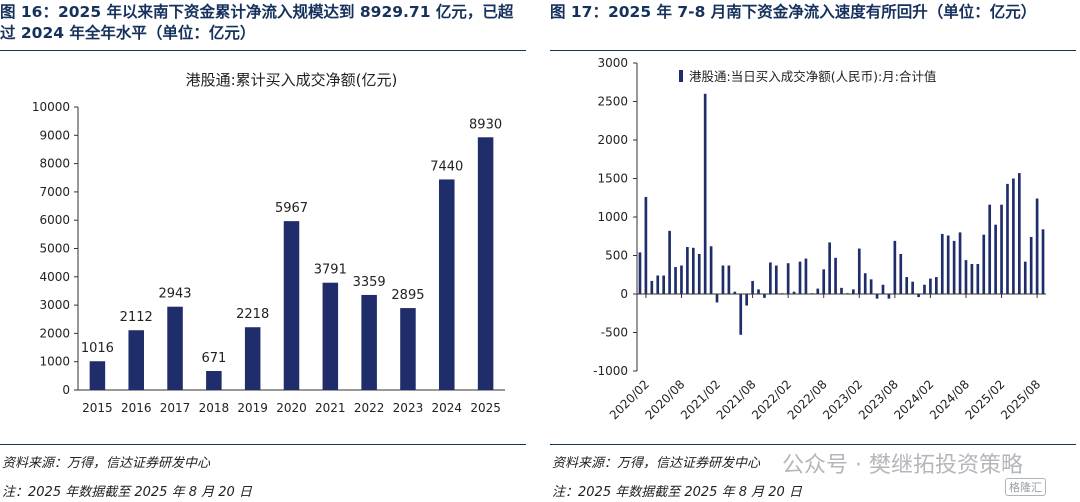 The image size is (1080, 502). What do you see at coordinates (812, 76) in the screenshot?
I see `legend-label: 港股通:当日买入成交净额(人民币):月:合计值` at bounding box center [812, 76].